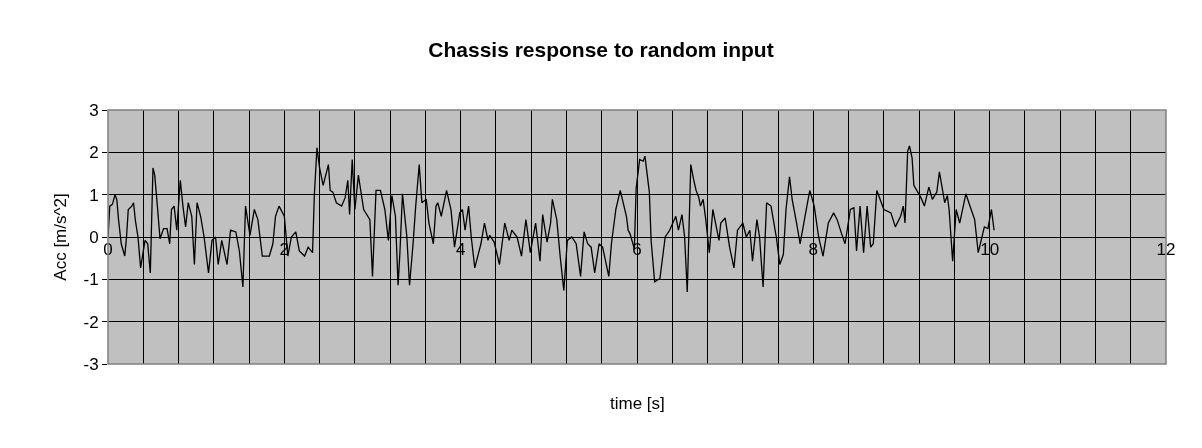  Describe the element at coordinates (91, 322) in the screenshot. I see `y-tick-label: -2` at that location.